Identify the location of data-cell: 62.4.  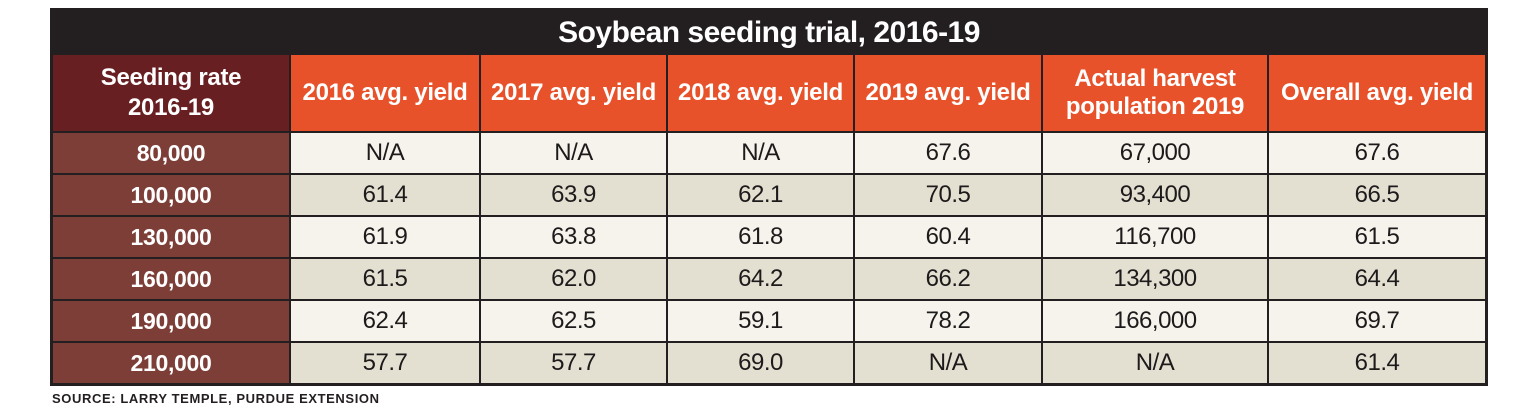
(385, 321).